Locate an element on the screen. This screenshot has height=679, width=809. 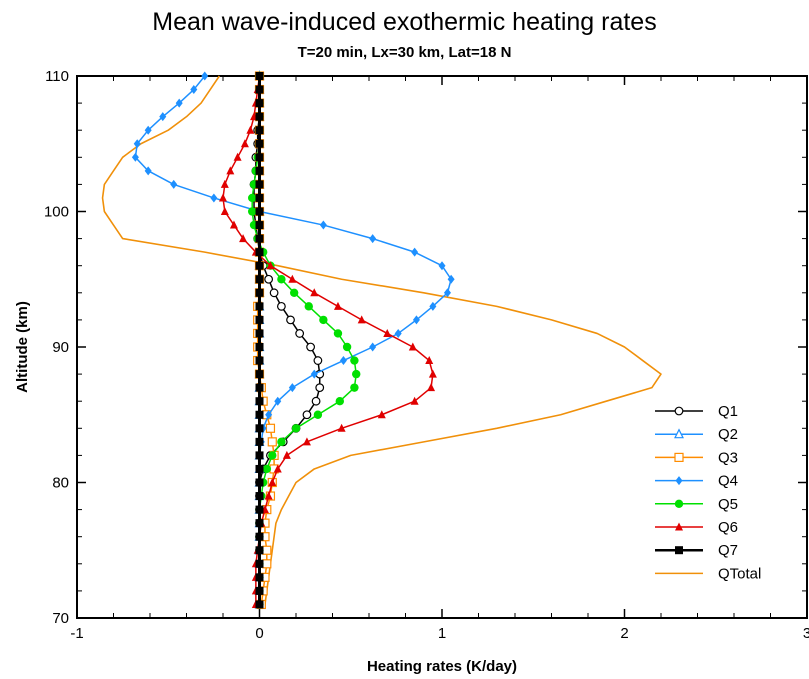
legend-item-qtotal: QTotal is located at coordinates (708, 573).